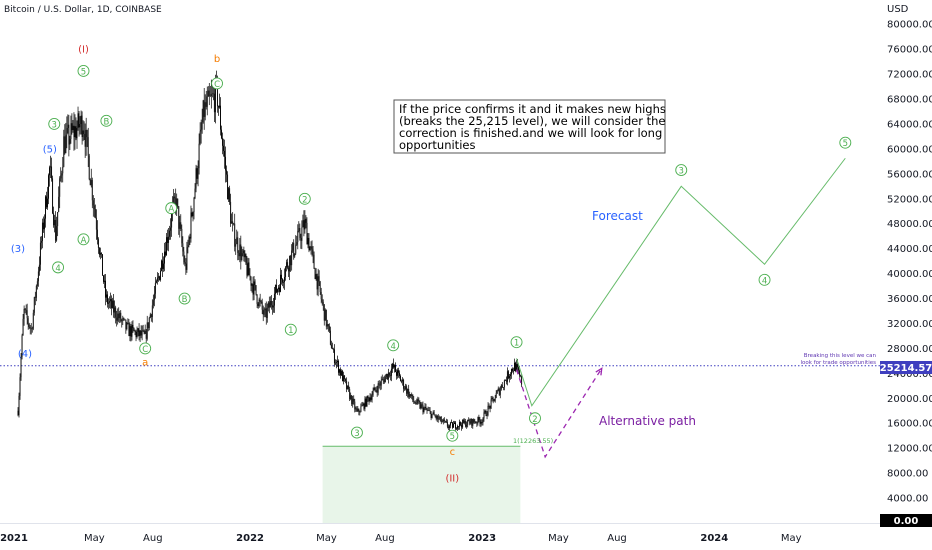  I want to click on wave-label: 4, so click(392, 347).